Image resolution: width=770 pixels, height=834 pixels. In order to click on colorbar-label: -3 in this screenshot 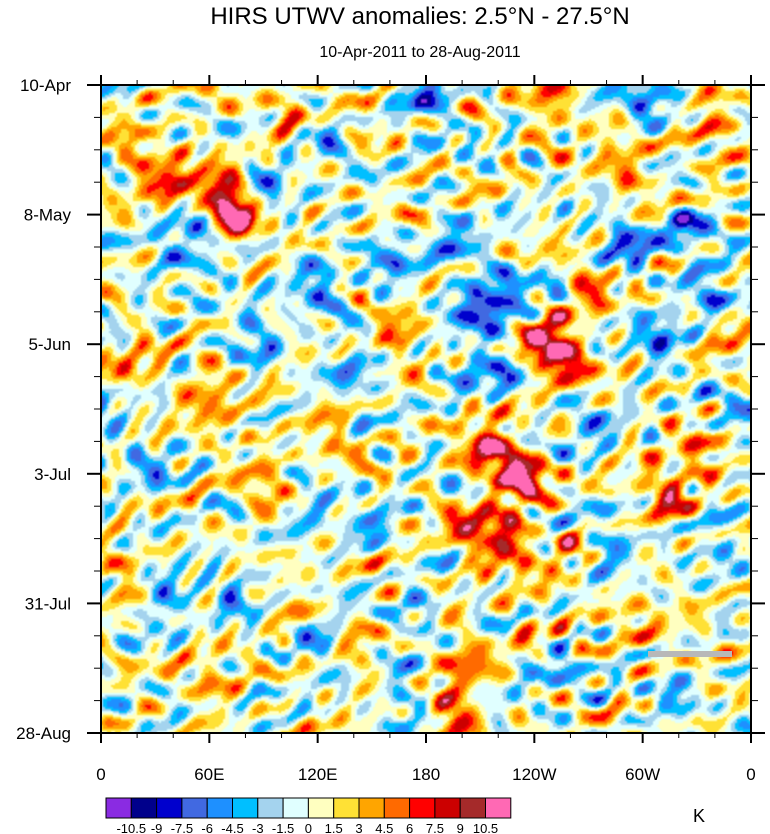, I will do `click(258, 827)`.